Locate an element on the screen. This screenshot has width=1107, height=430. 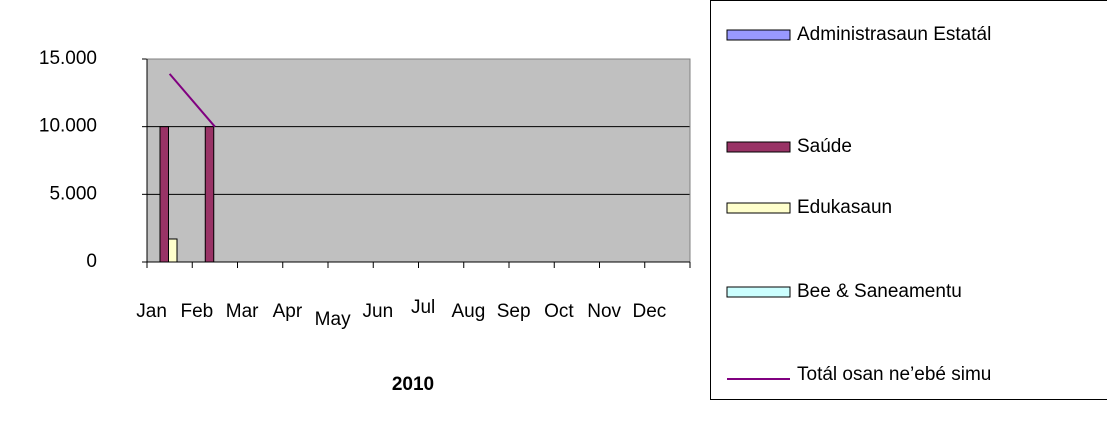
x-axis-title: 2010 is located at coordinates (413, 384).